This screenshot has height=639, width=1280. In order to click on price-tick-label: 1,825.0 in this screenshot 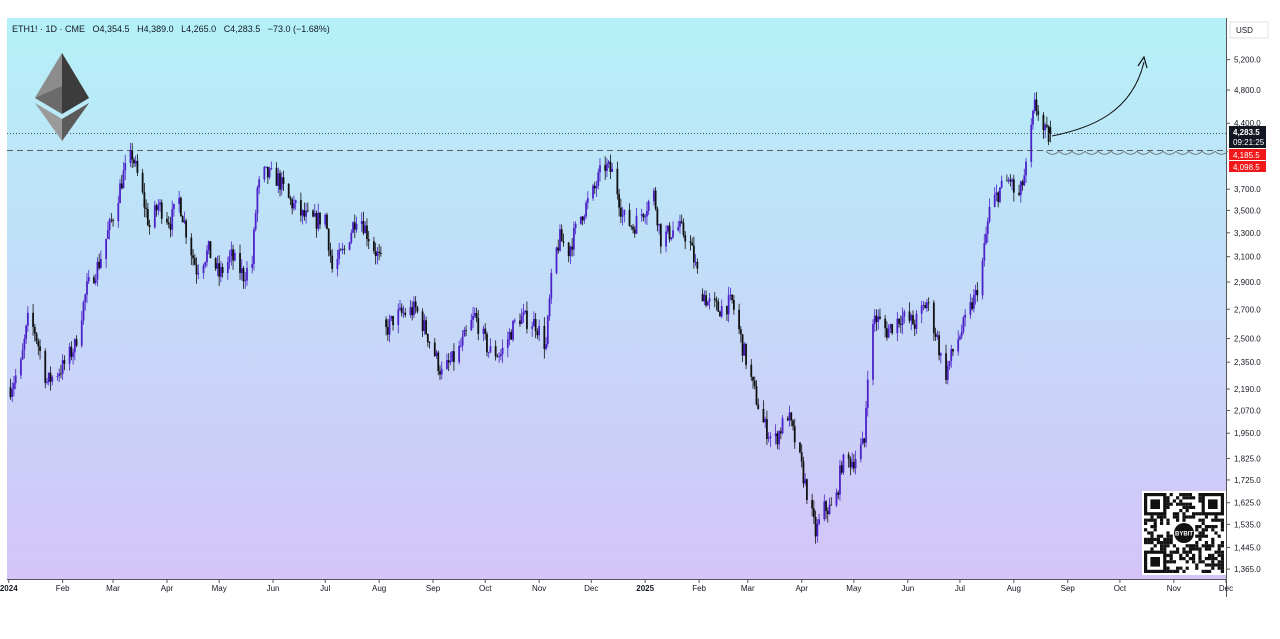, I will do `click(1247, 458)`.